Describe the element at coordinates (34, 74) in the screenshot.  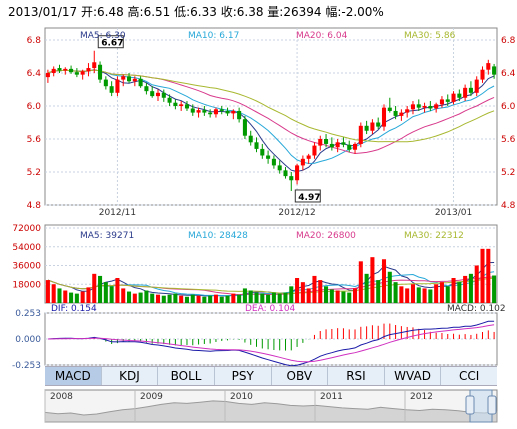
I see `price-tick-label-left: 6.4` at that location.